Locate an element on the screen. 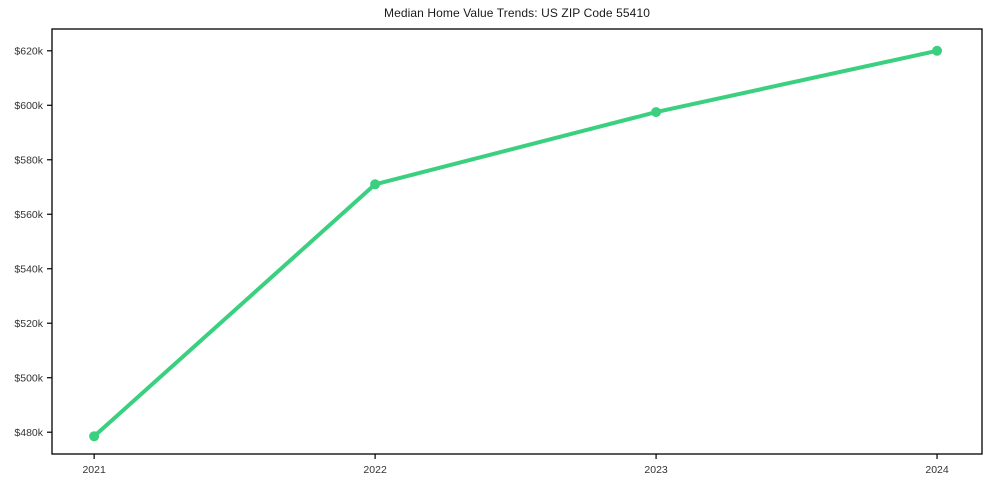 This screenshot has height=490, width=990. y-tick-label: $500k is located at coordinates (28, 378).